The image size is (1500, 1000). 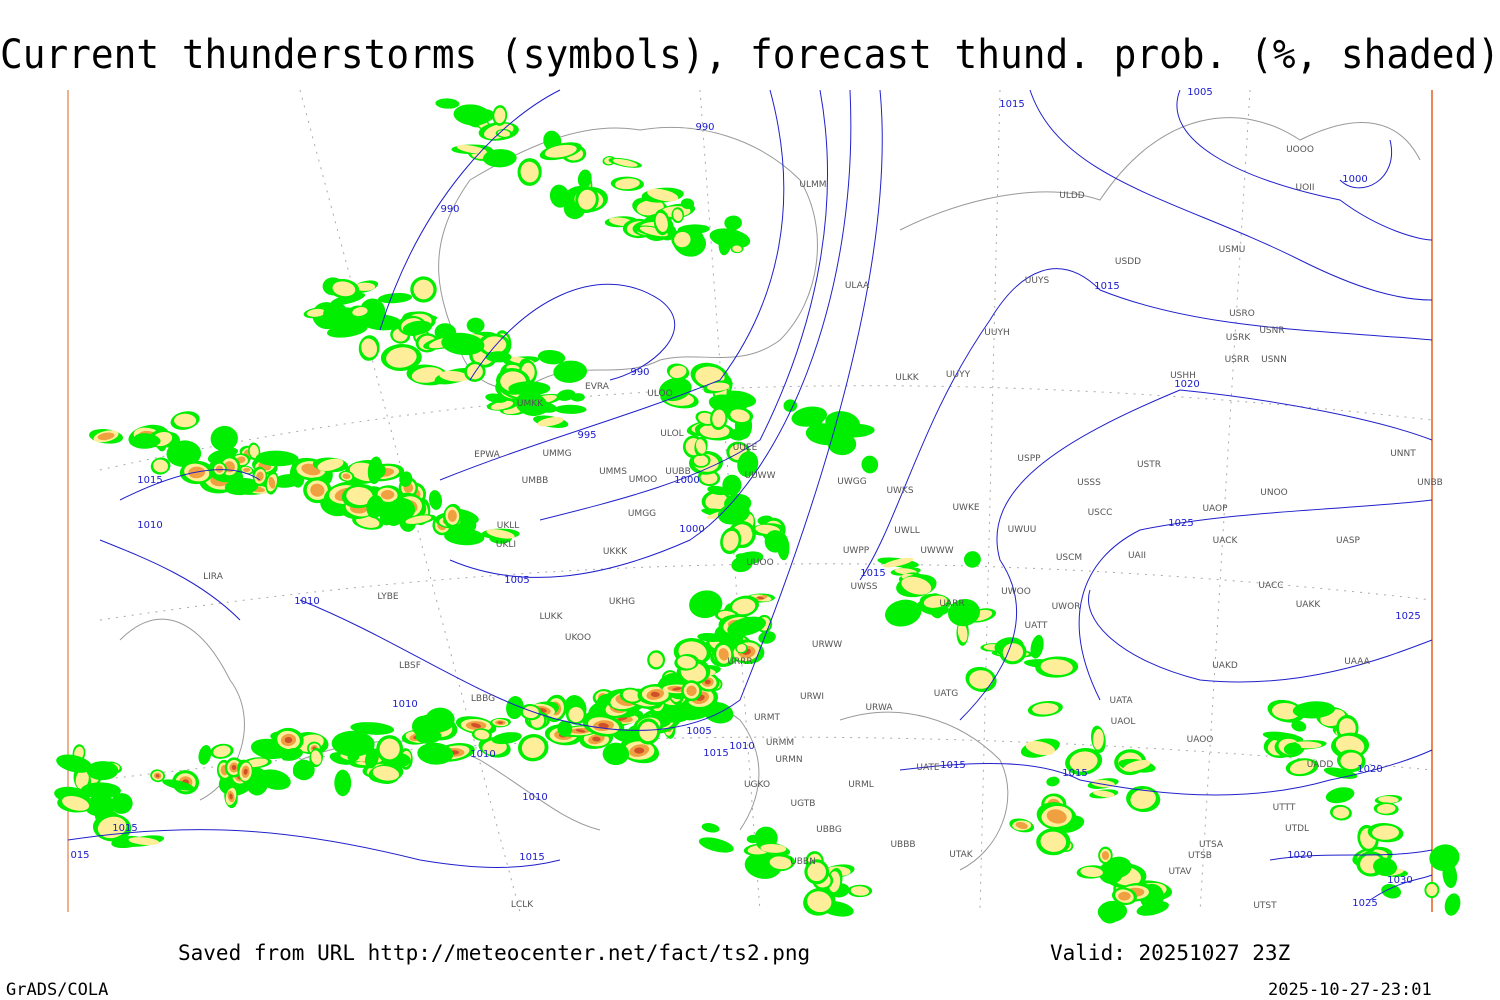 What do you see at coordinates (928, 768) in the screenshot?
I see `station-label: UATE` at bounding box center [928, 768].